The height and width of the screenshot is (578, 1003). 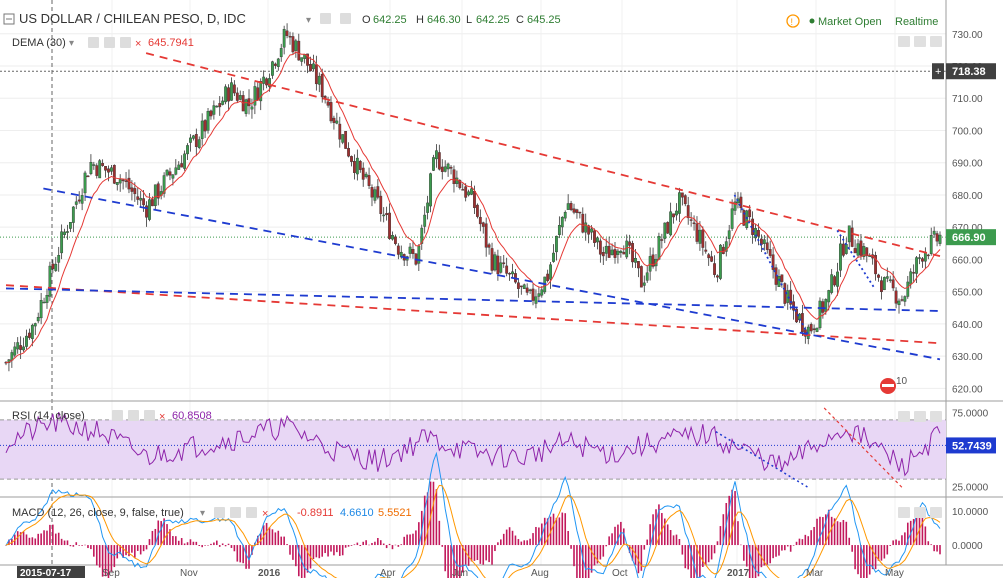 I want to click on market-open-dot-icon, so click(x=812, y=21).